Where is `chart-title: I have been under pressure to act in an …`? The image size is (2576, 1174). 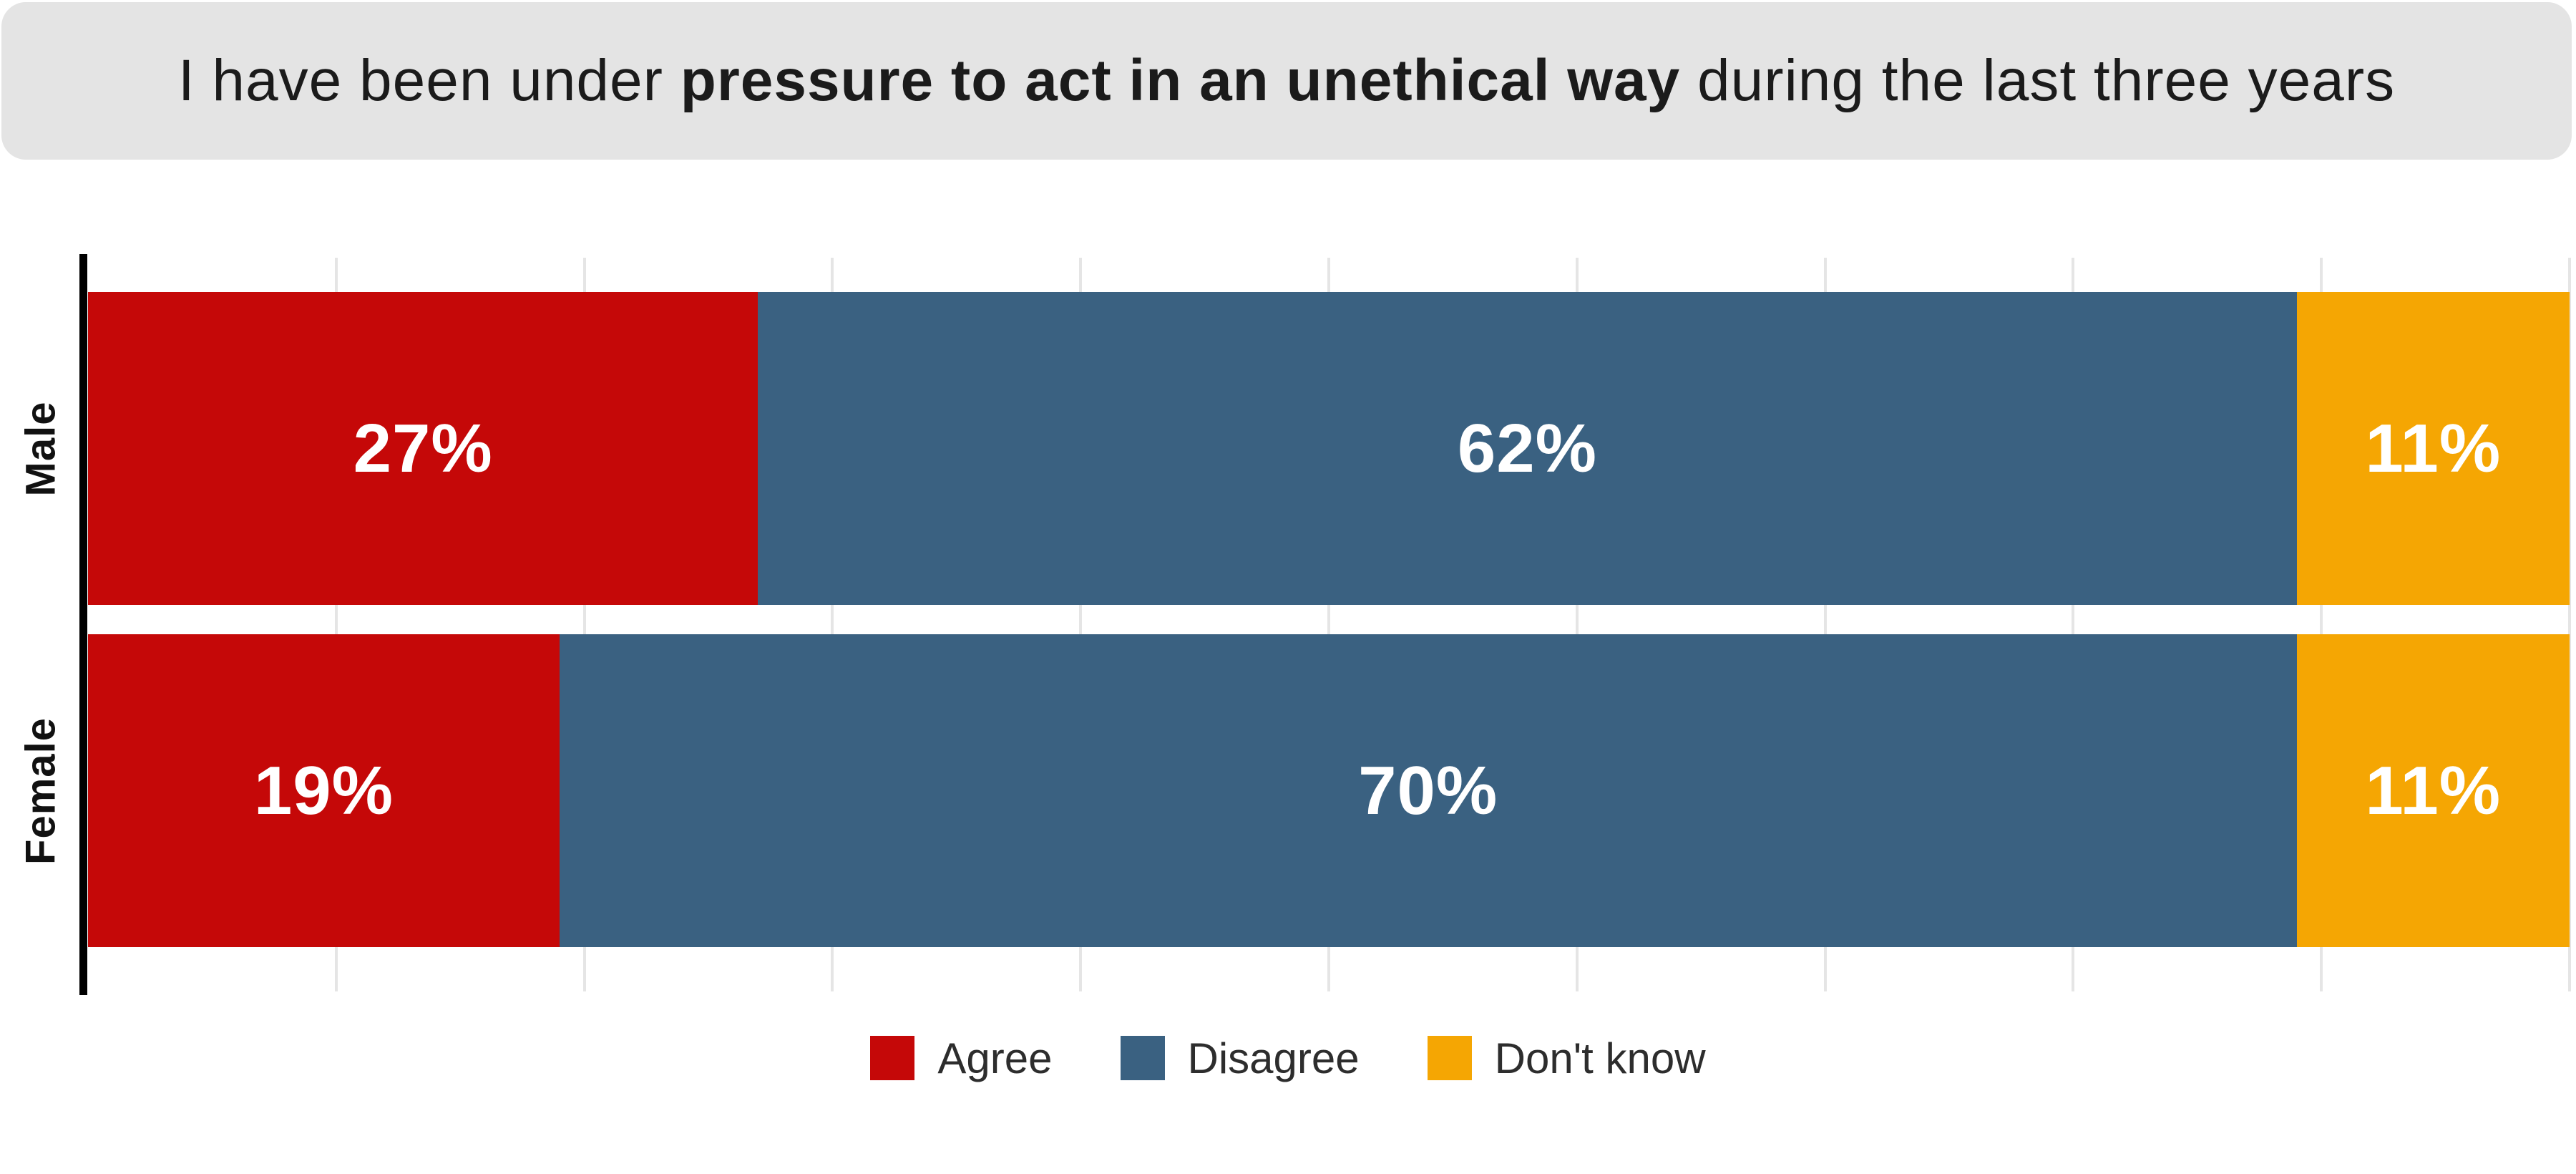 chart-title: I have been under pressure to act in an … is located at coordinates (1286, 81).